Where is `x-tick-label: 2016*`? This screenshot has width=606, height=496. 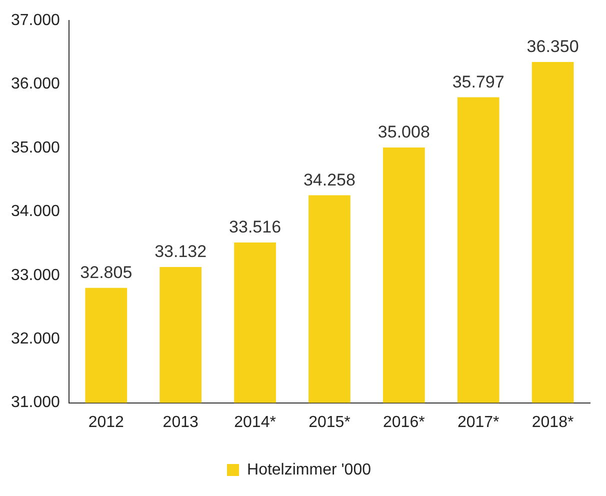
x-tick-label: 2016* is located at coordinates (403, 422).